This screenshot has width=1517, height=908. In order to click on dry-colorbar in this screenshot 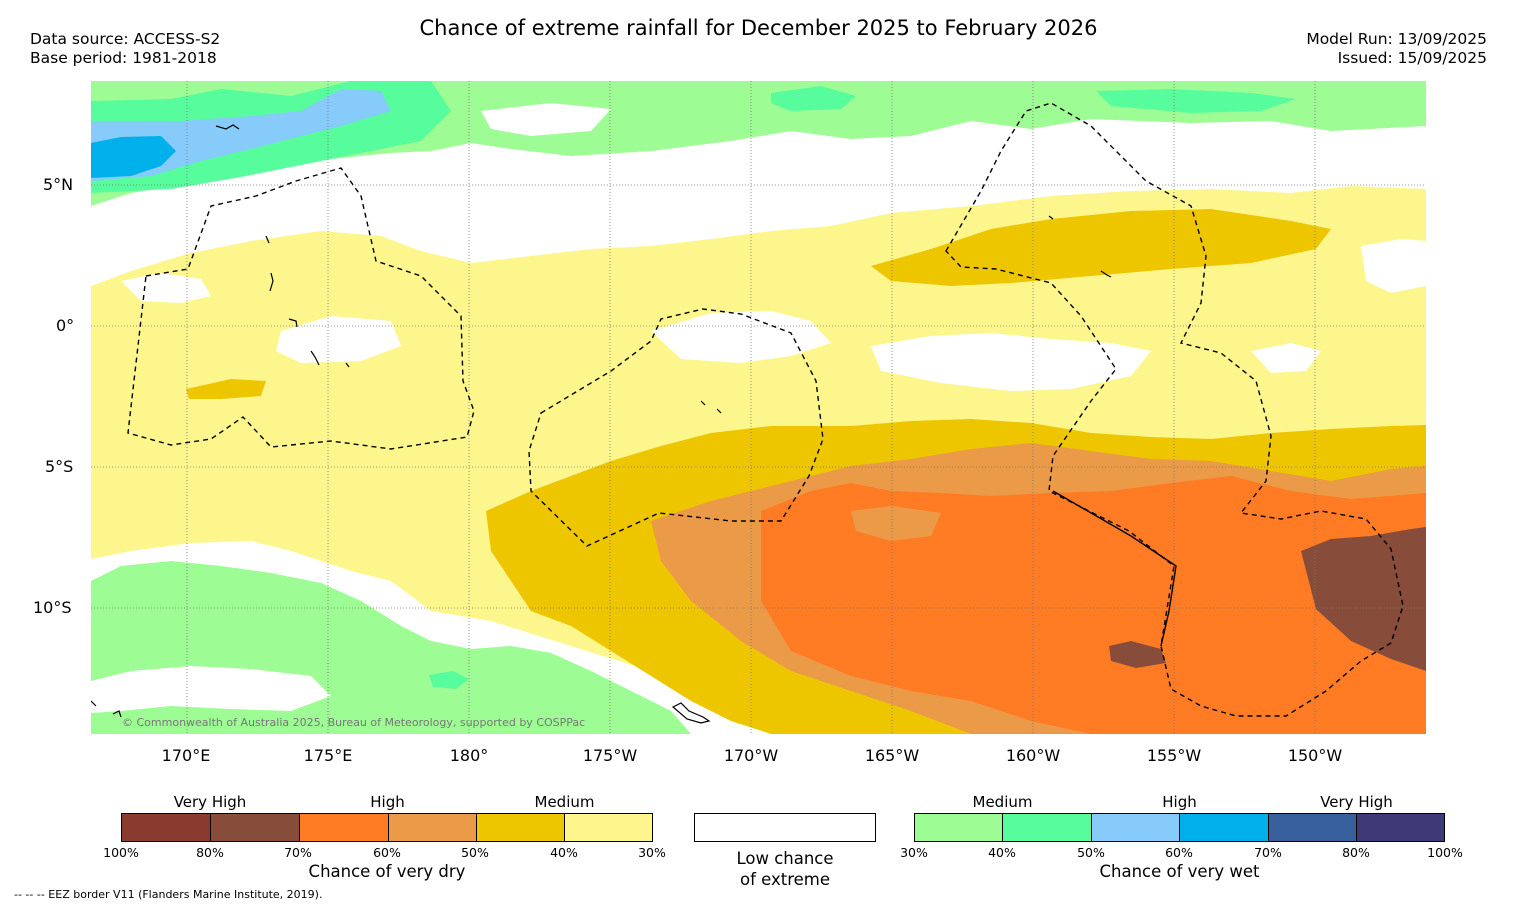, I will do `click(387, 827)`.